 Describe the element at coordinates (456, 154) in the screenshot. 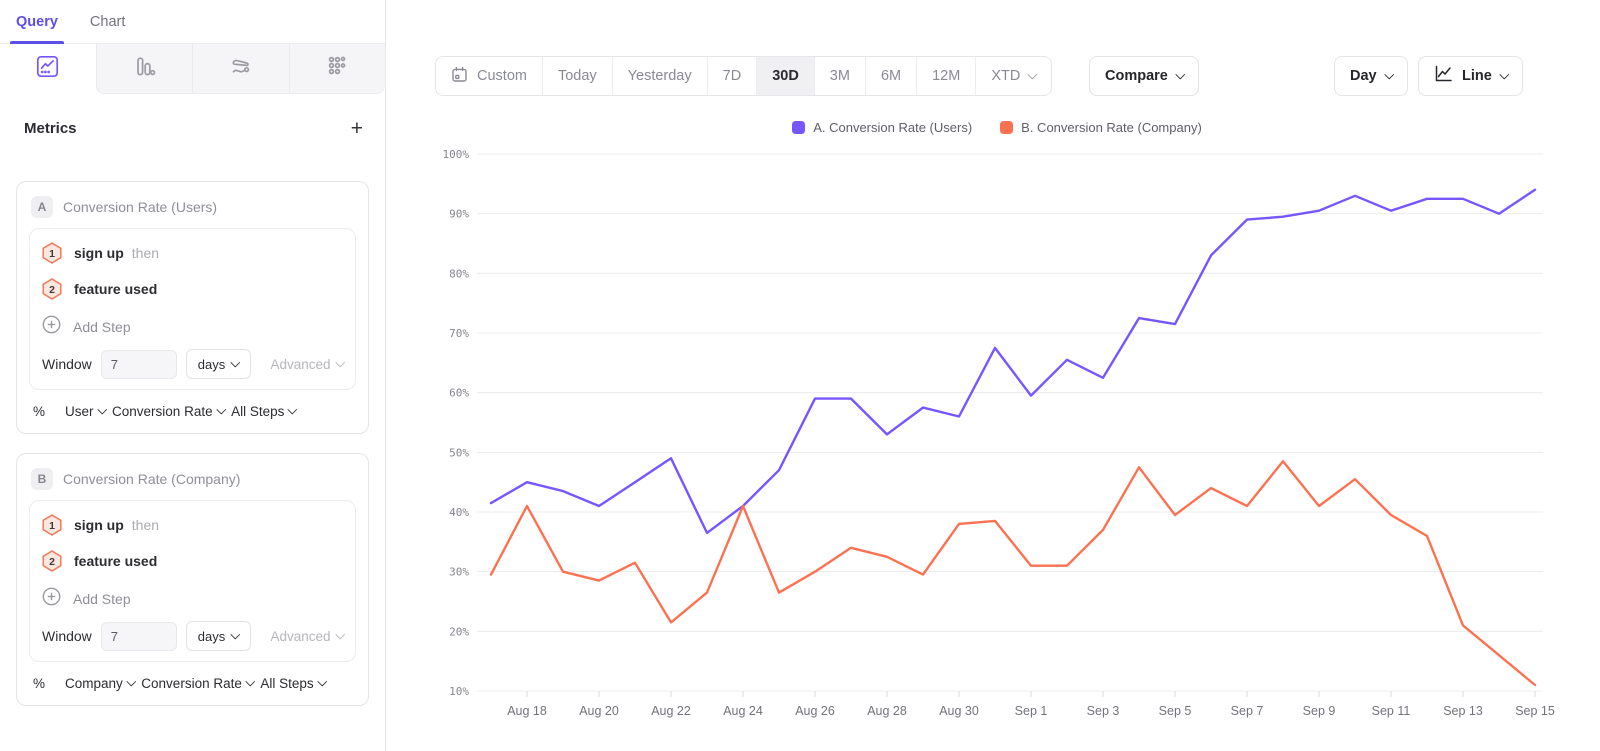

I see `svg-text: 100%` at that location.